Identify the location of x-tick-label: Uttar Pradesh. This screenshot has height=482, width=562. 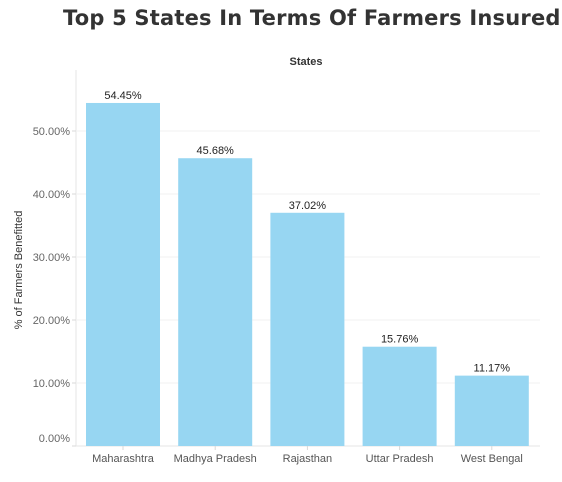
(400, 459).